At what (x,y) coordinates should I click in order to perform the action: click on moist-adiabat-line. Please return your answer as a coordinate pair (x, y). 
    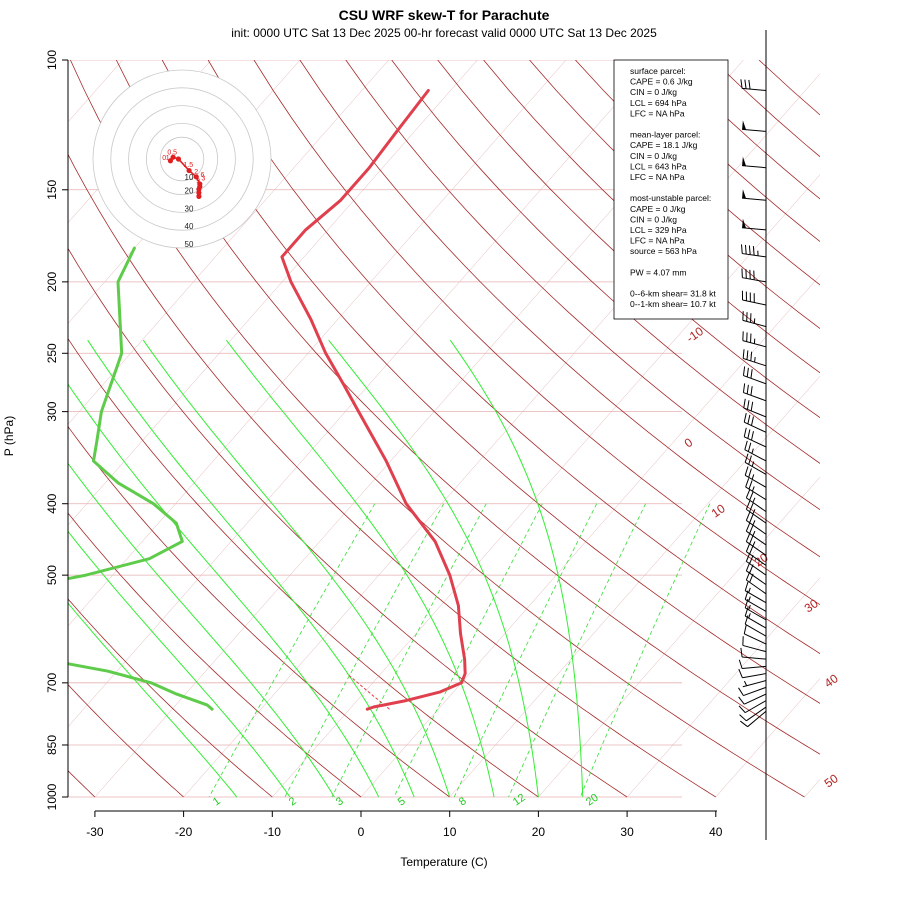
    Looking at the image, I should click on (516, 568).